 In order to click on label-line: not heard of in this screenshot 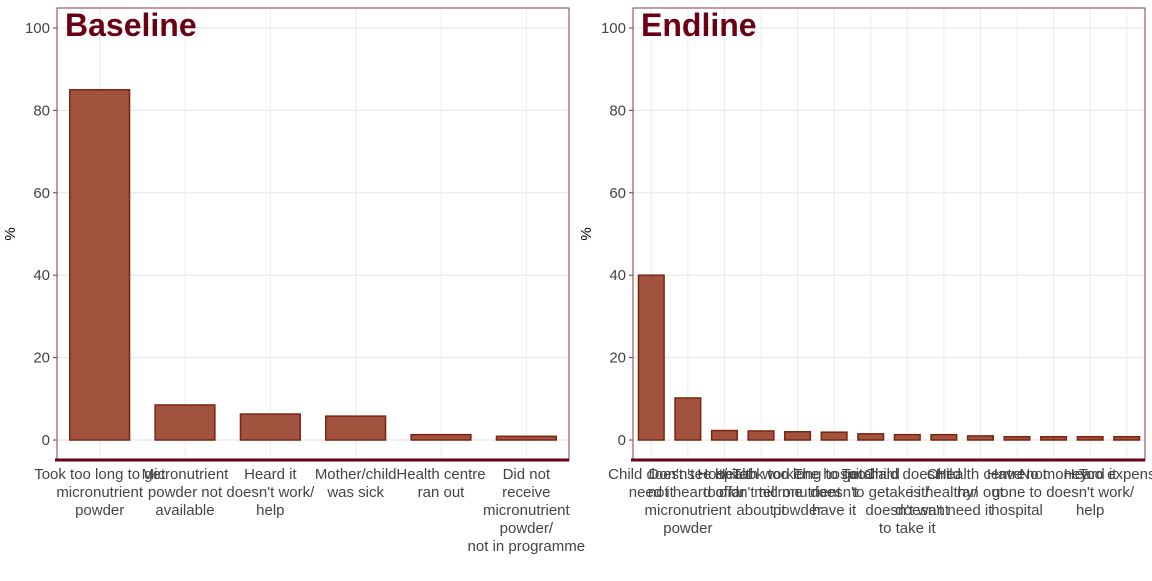, I will do `click(688, 492)`.